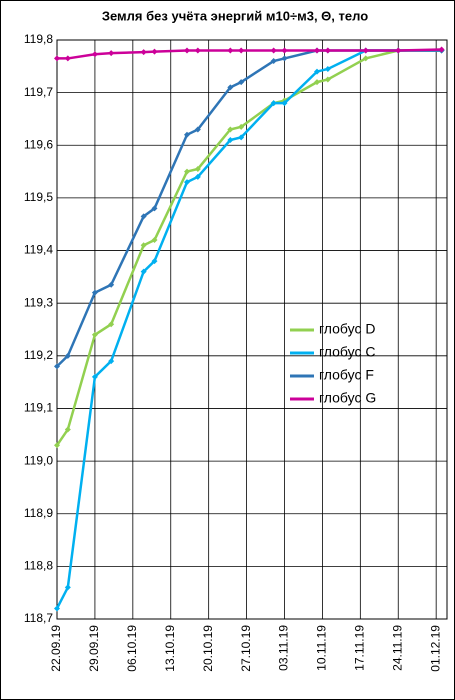 This screenshot has width=455, height=700. Describe the element at coordinates (284, 648) in the screenshot. I see `x-tick-label: 03.11.19` at that location.